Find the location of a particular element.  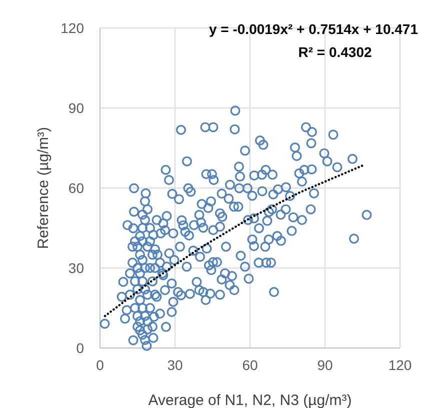

y-tick-label: 0 is located at coordinates (80, 348).